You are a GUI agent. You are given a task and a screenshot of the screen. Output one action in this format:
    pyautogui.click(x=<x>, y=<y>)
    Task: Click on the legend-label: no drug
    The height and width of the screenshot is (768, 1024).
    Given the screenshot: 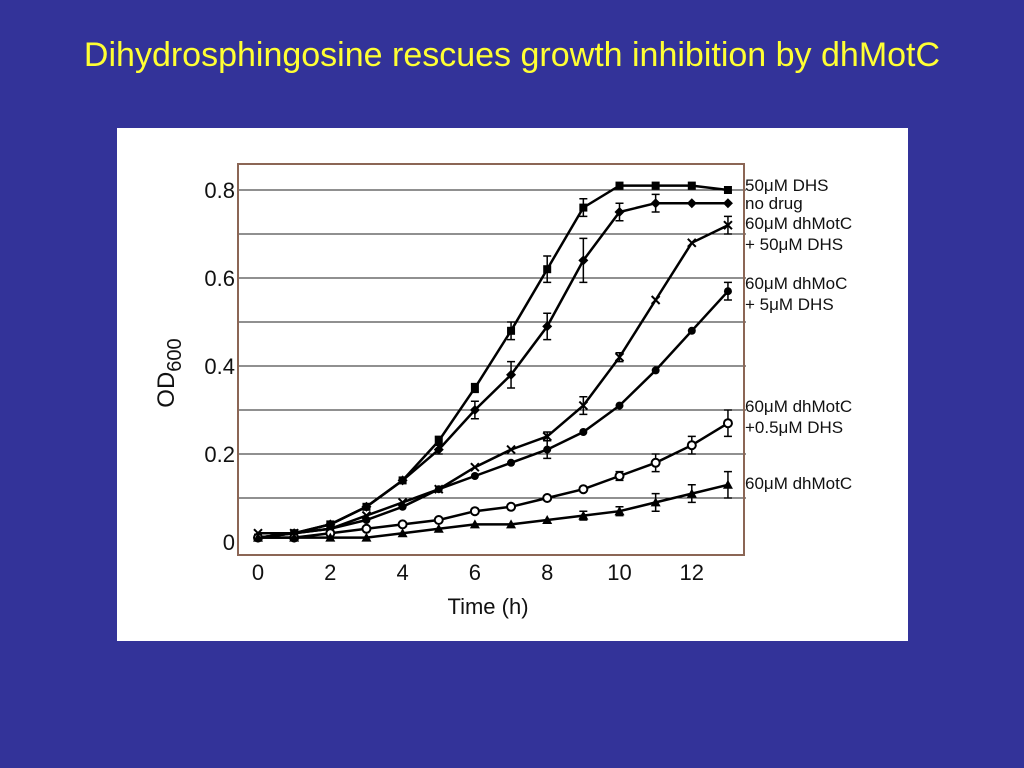 What is the action you would take?
    pyautogui.click(x=774, y=203)
    